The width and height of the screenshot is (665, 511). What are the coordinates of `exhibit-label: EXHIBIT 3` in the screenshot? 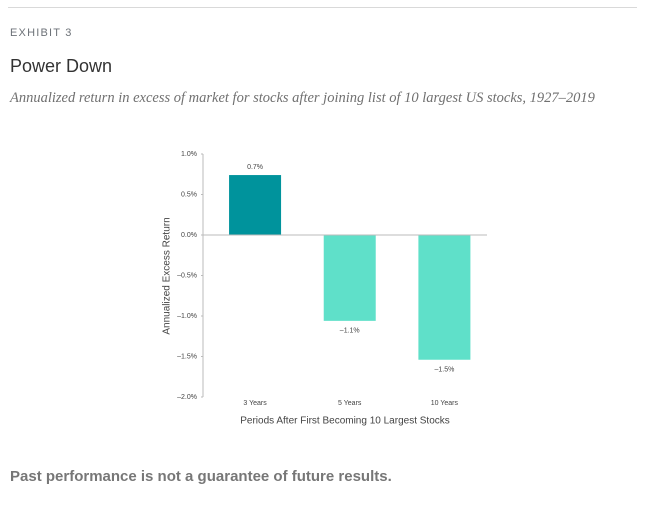 It's located at (41, 33).